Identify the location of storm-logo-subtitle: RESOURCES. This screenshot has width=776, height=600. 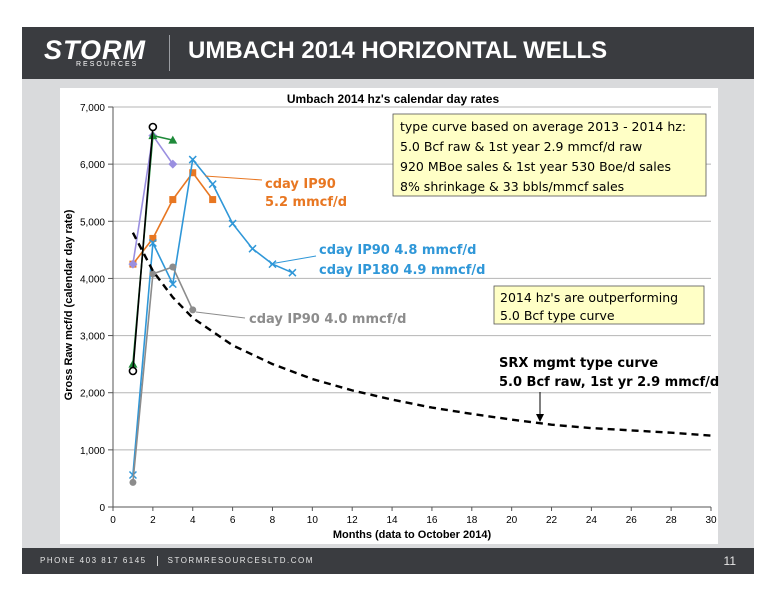
(107, 64).